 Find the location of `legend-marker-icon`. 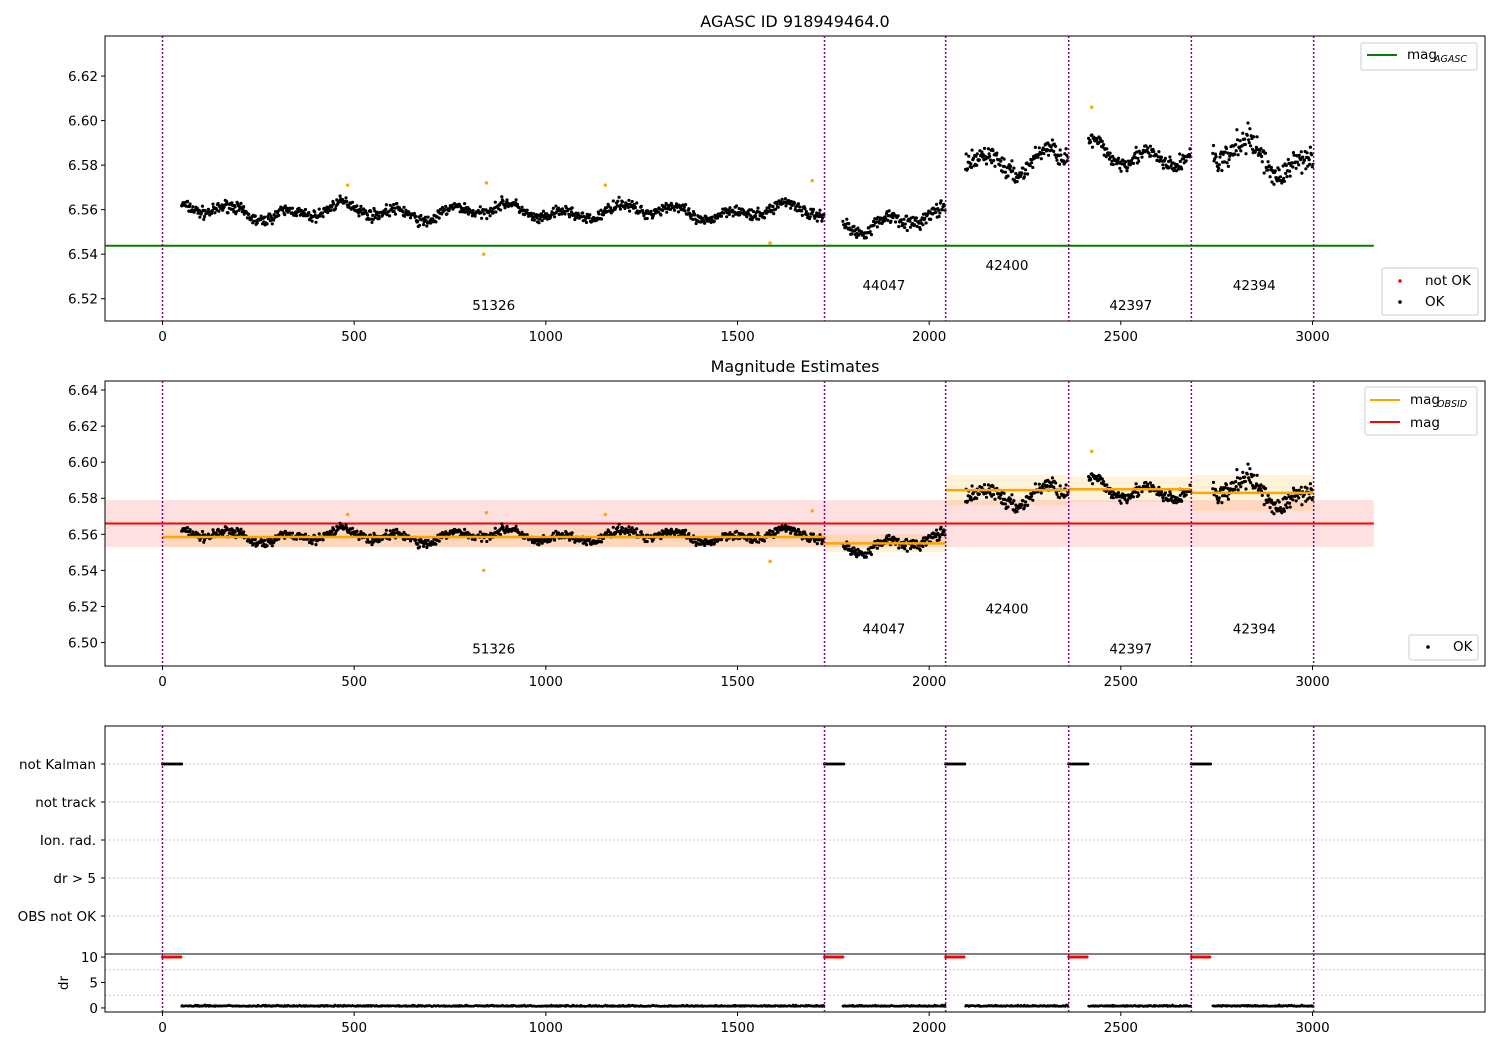

legend-marker-icon is located at coordinates (1428, 647).